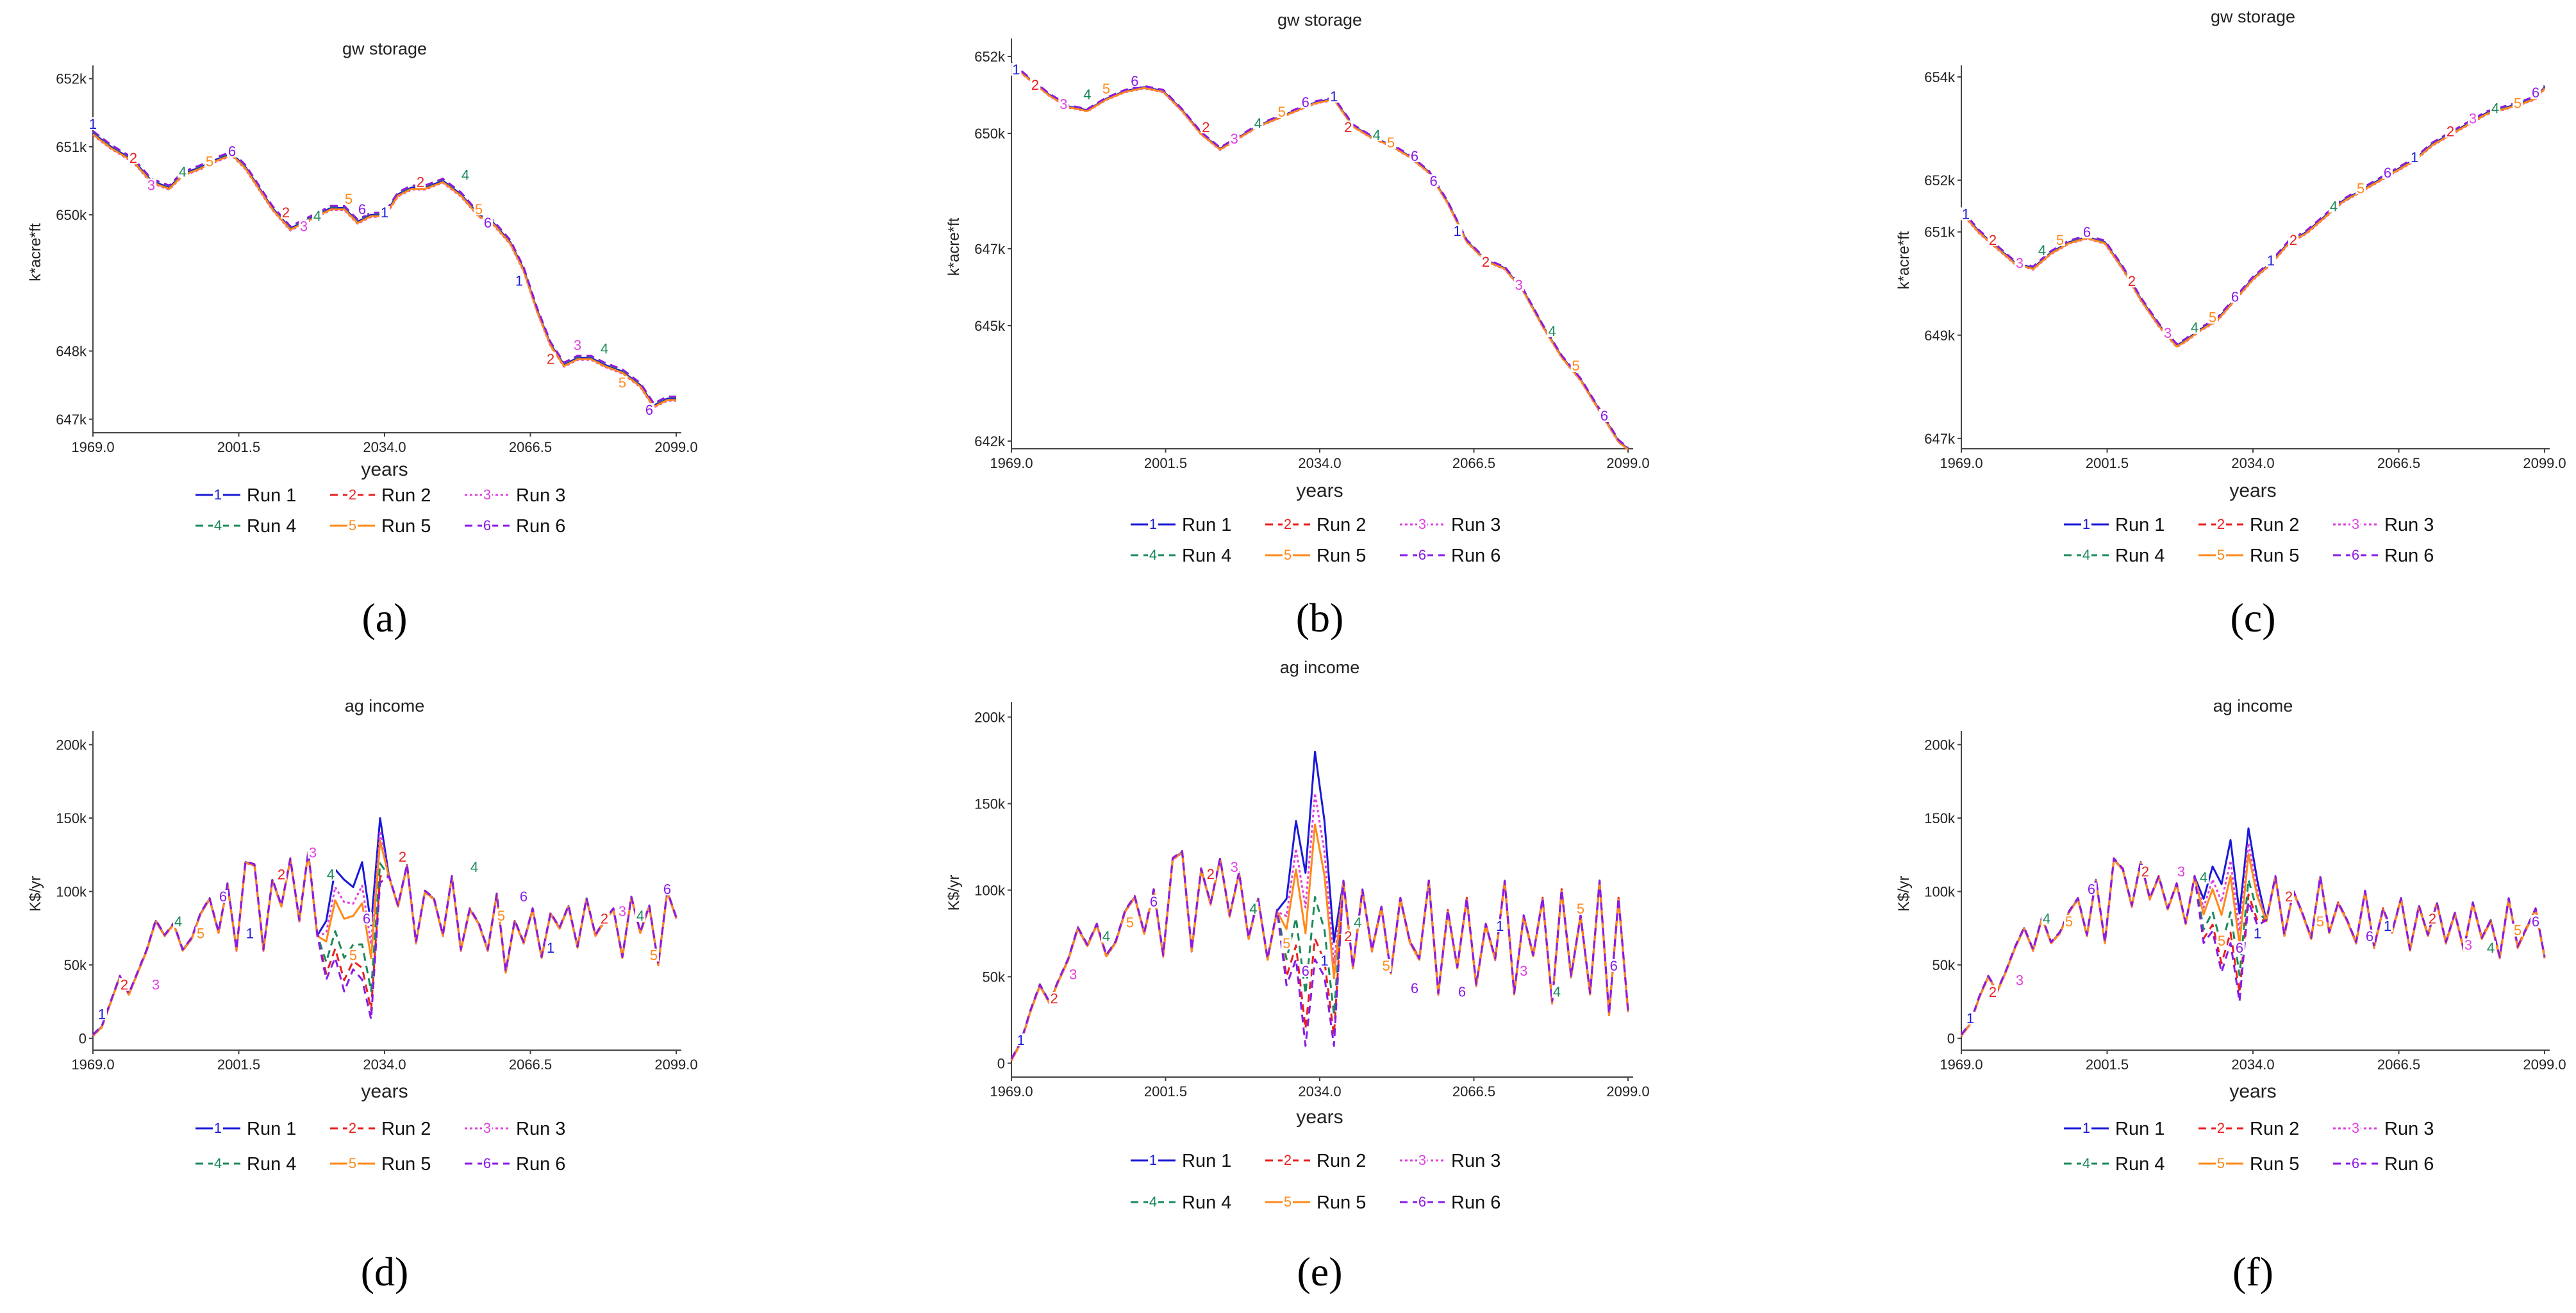 Image resolution: width=2576 pixels, height=1313 pixels. I want to click on series-marker-label: 3, so click(1073, 974).